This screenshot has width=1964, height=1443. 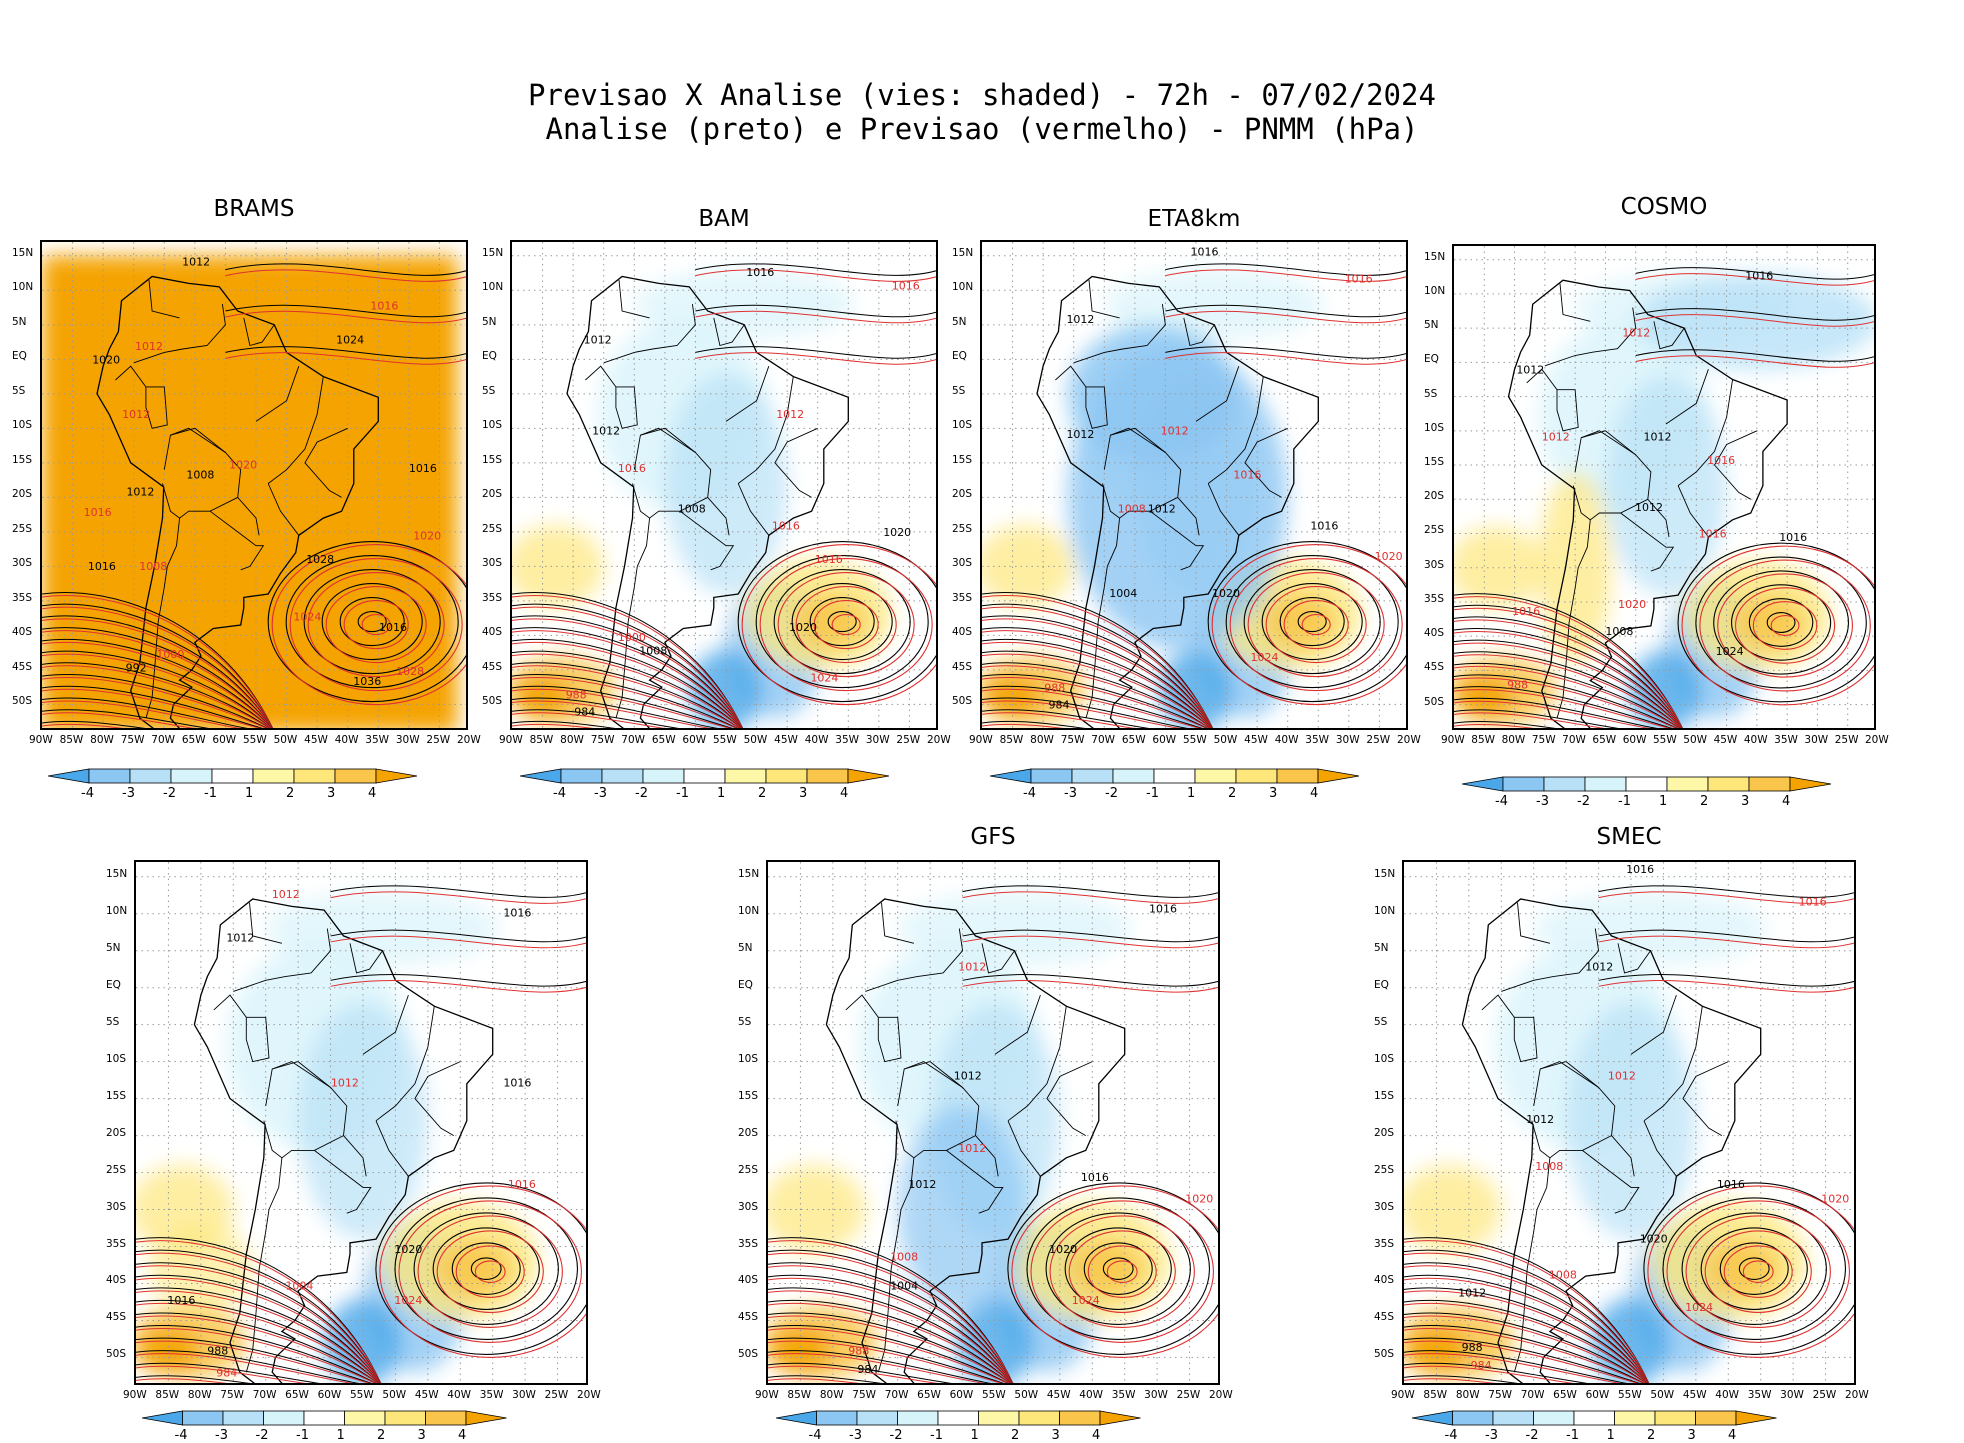 I want to click on isobar-label: 988, so click(x=858, y=1351).